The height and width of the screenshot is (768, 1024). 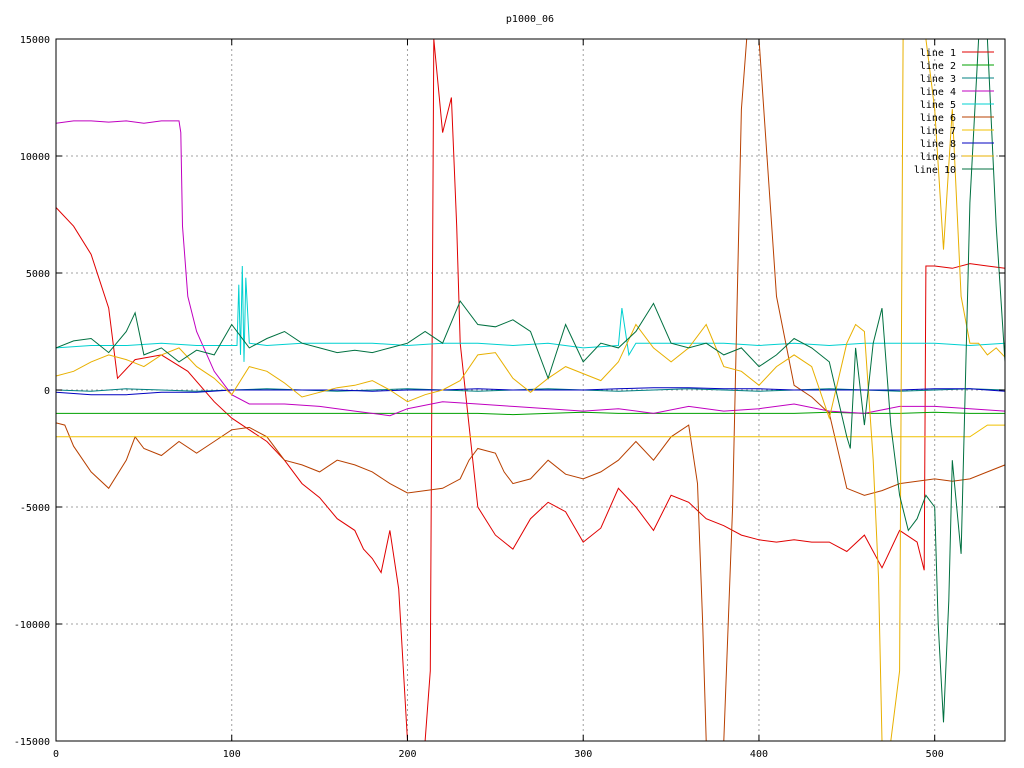 I want to click on legend-label: line 2, so click(x=938, y=66).